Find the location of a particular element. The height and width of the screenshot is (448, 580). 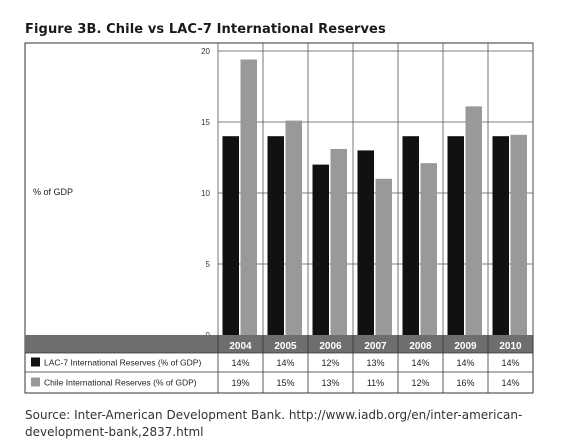

data-label-lac7: 12% is located at coordinates (330, 363).